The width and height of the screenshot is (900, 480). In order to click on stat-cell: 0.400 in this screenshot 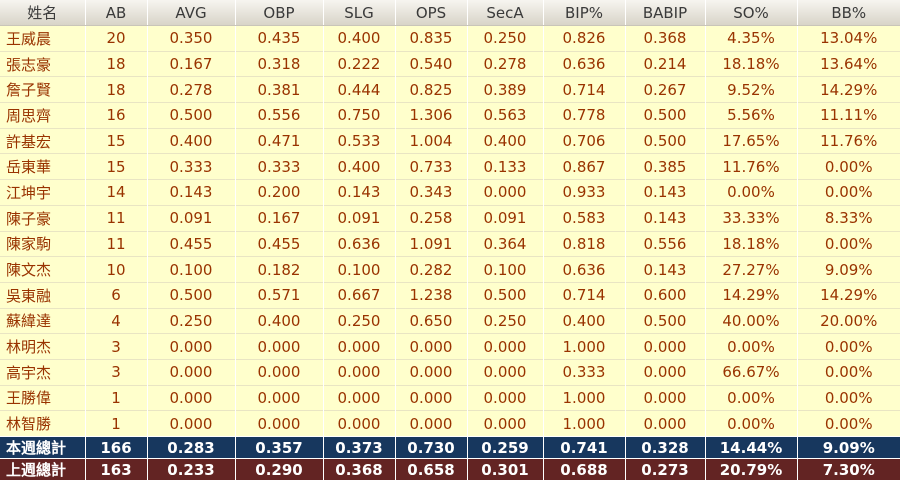, I will do `click(358, 38)`.